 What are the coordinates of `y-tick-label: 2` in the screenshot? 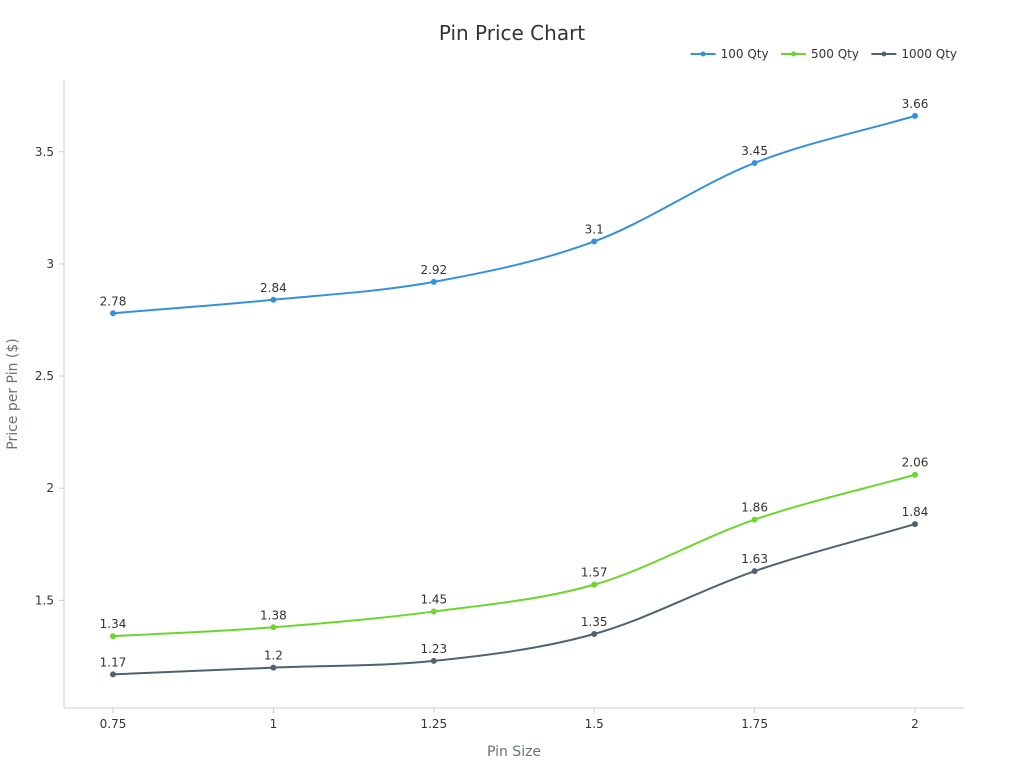 It's located at (50, 488).